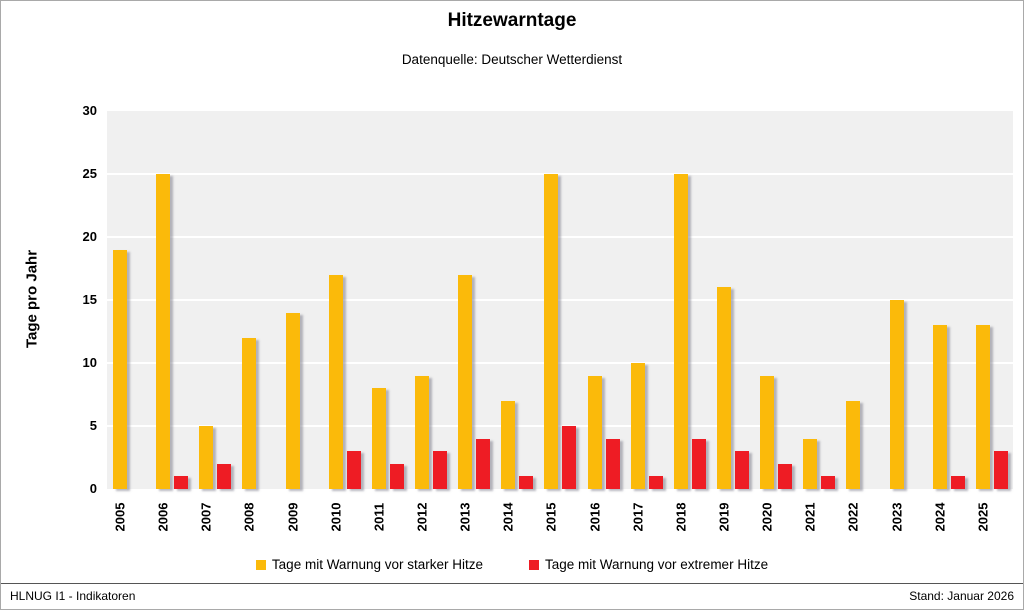 This screenshot has width=1024, height=610. Describe the element at coordinates (810, 463) in the screenshot. I see `bar-starker-hitze-2021` at that location.